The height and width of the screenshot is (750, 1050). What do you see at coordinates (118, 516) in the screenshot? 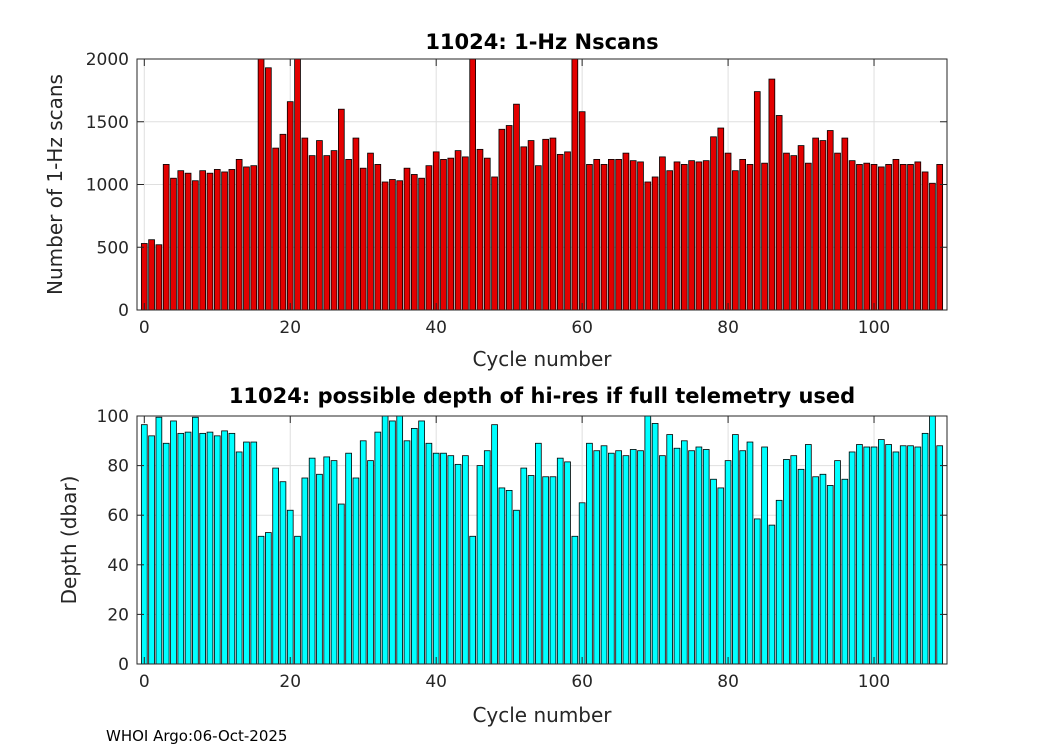
I see `y-tick-label: 60` at bounding box center [118, 516].